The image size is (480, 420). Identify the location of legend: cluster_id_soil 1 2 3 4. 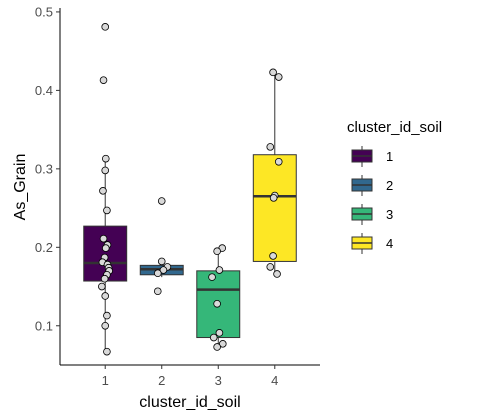
(394, 186).